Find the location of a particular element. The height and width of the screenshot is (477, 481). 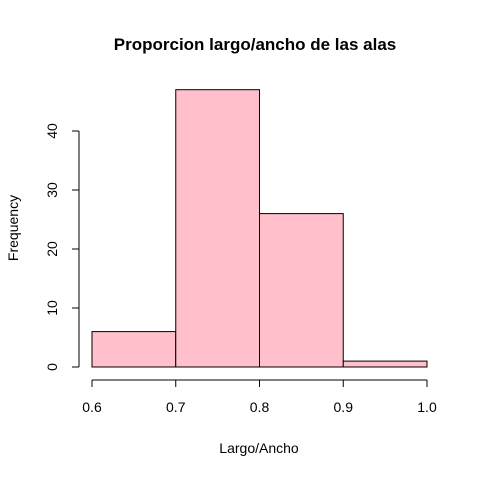

chart-title: Proporcion largo/ancho de las alas is located at coordinates (255, 44).